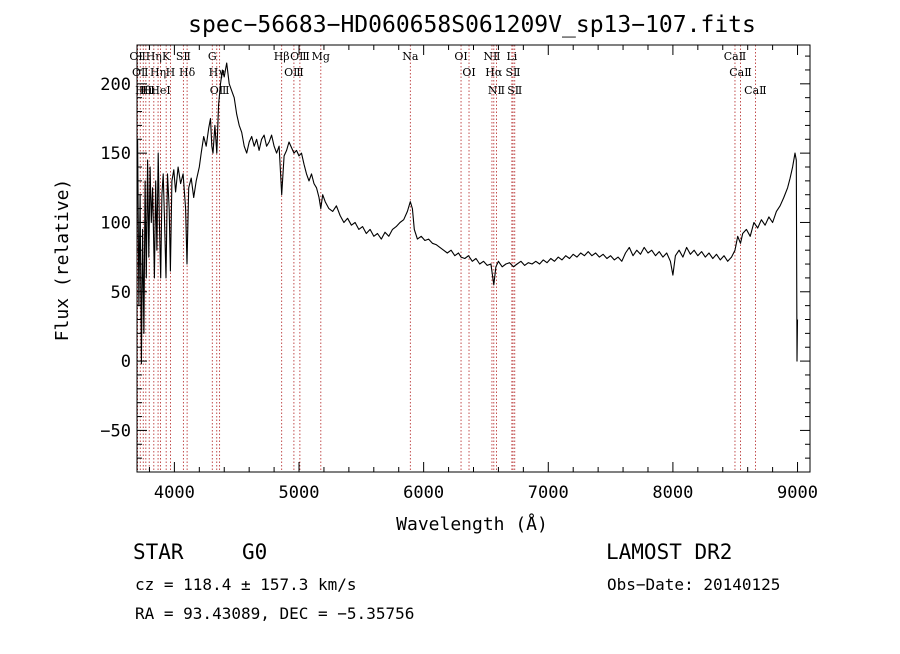  I want to click on survey-name: LAMOST DR2, so click(669, 552).